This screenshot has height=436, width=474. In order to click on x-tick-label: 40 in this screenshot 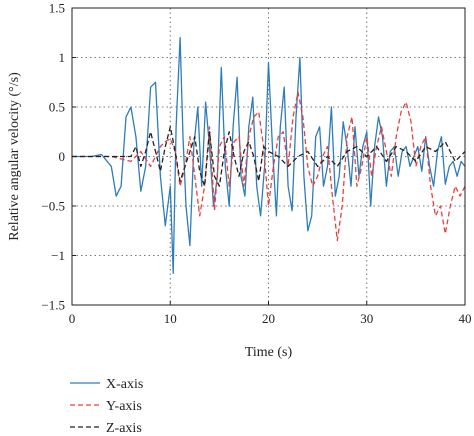, I will do `click(465, 318)`.